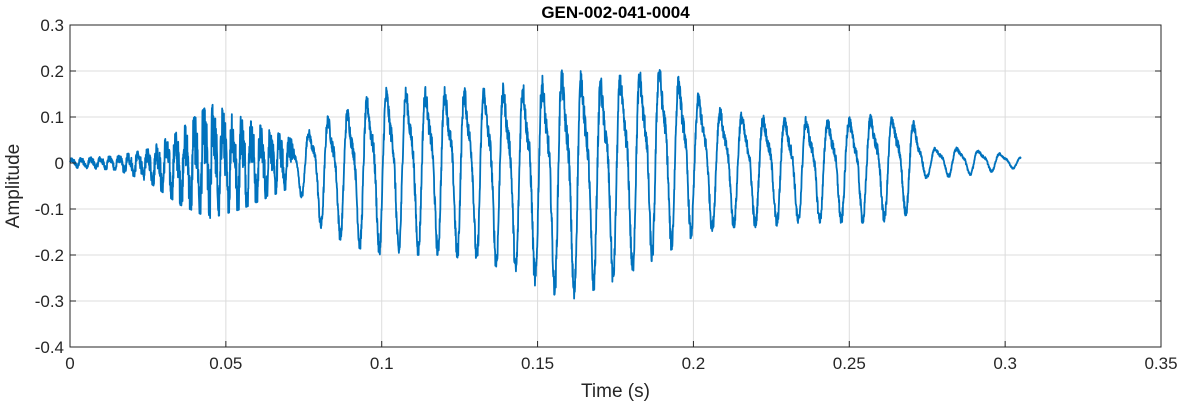 This screenshot has height=404, width=1182. I want to click on y-tick-label: 0.2, so click(52, 71).